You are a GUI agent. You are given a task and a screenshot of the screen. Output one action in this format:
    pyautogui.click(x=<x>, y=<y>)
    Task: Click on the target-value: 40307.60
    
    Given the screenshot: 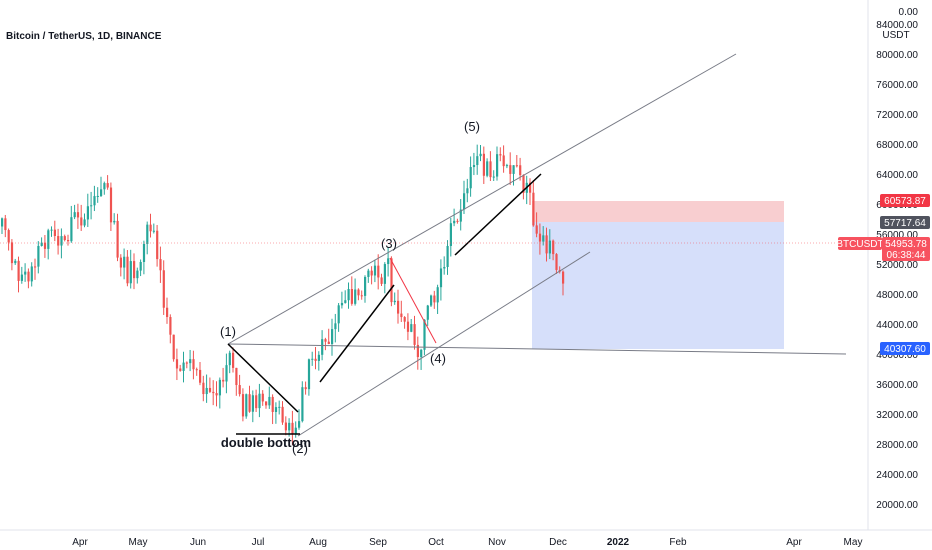 What is the action you would take?
    pyautogui.click(x=905, y=349)
    